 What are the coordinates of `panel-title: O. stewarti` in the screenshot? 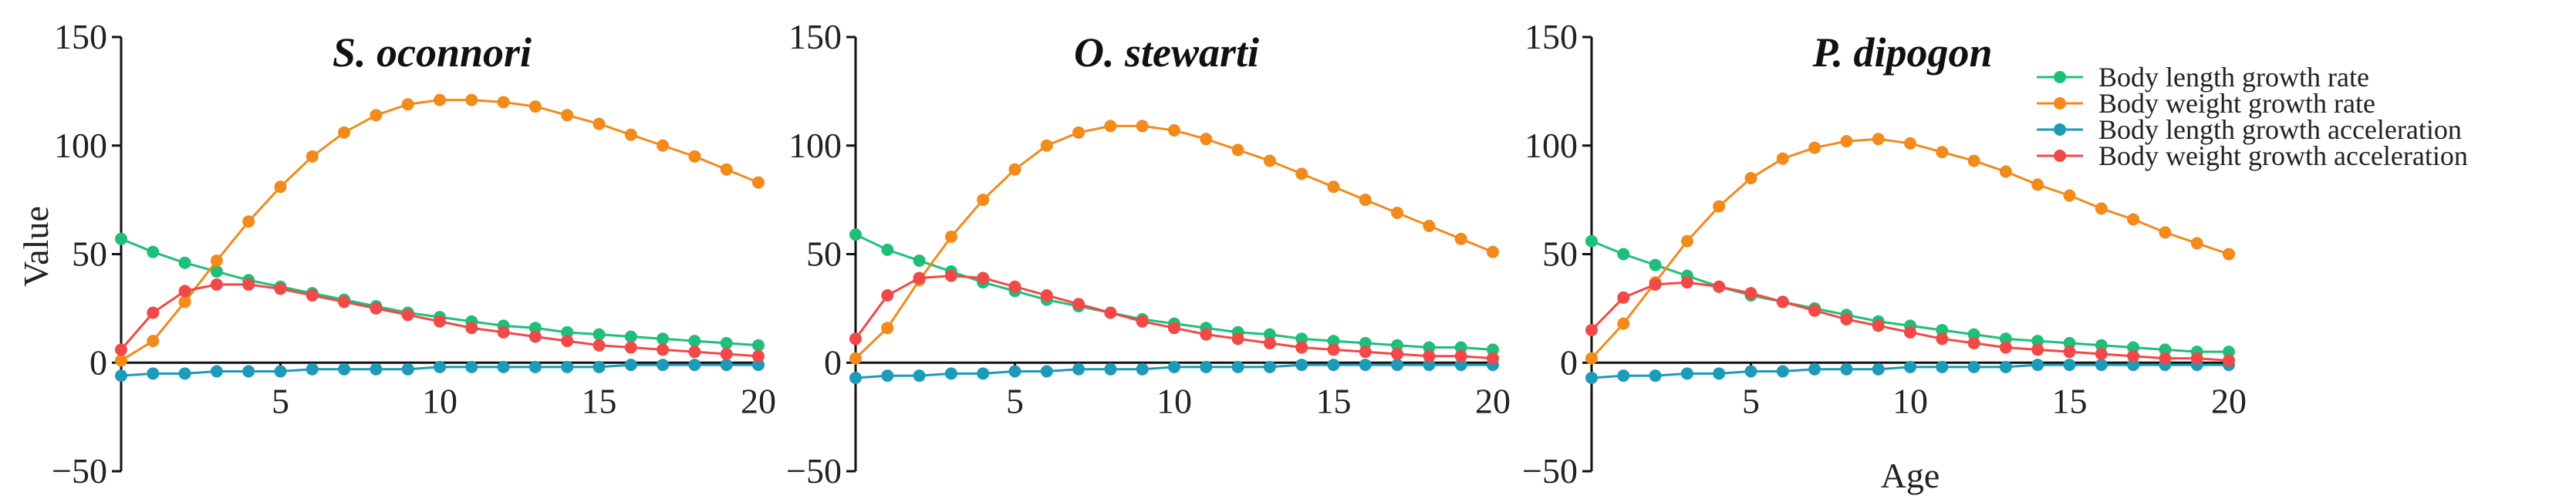 It's located at (1166, 53).